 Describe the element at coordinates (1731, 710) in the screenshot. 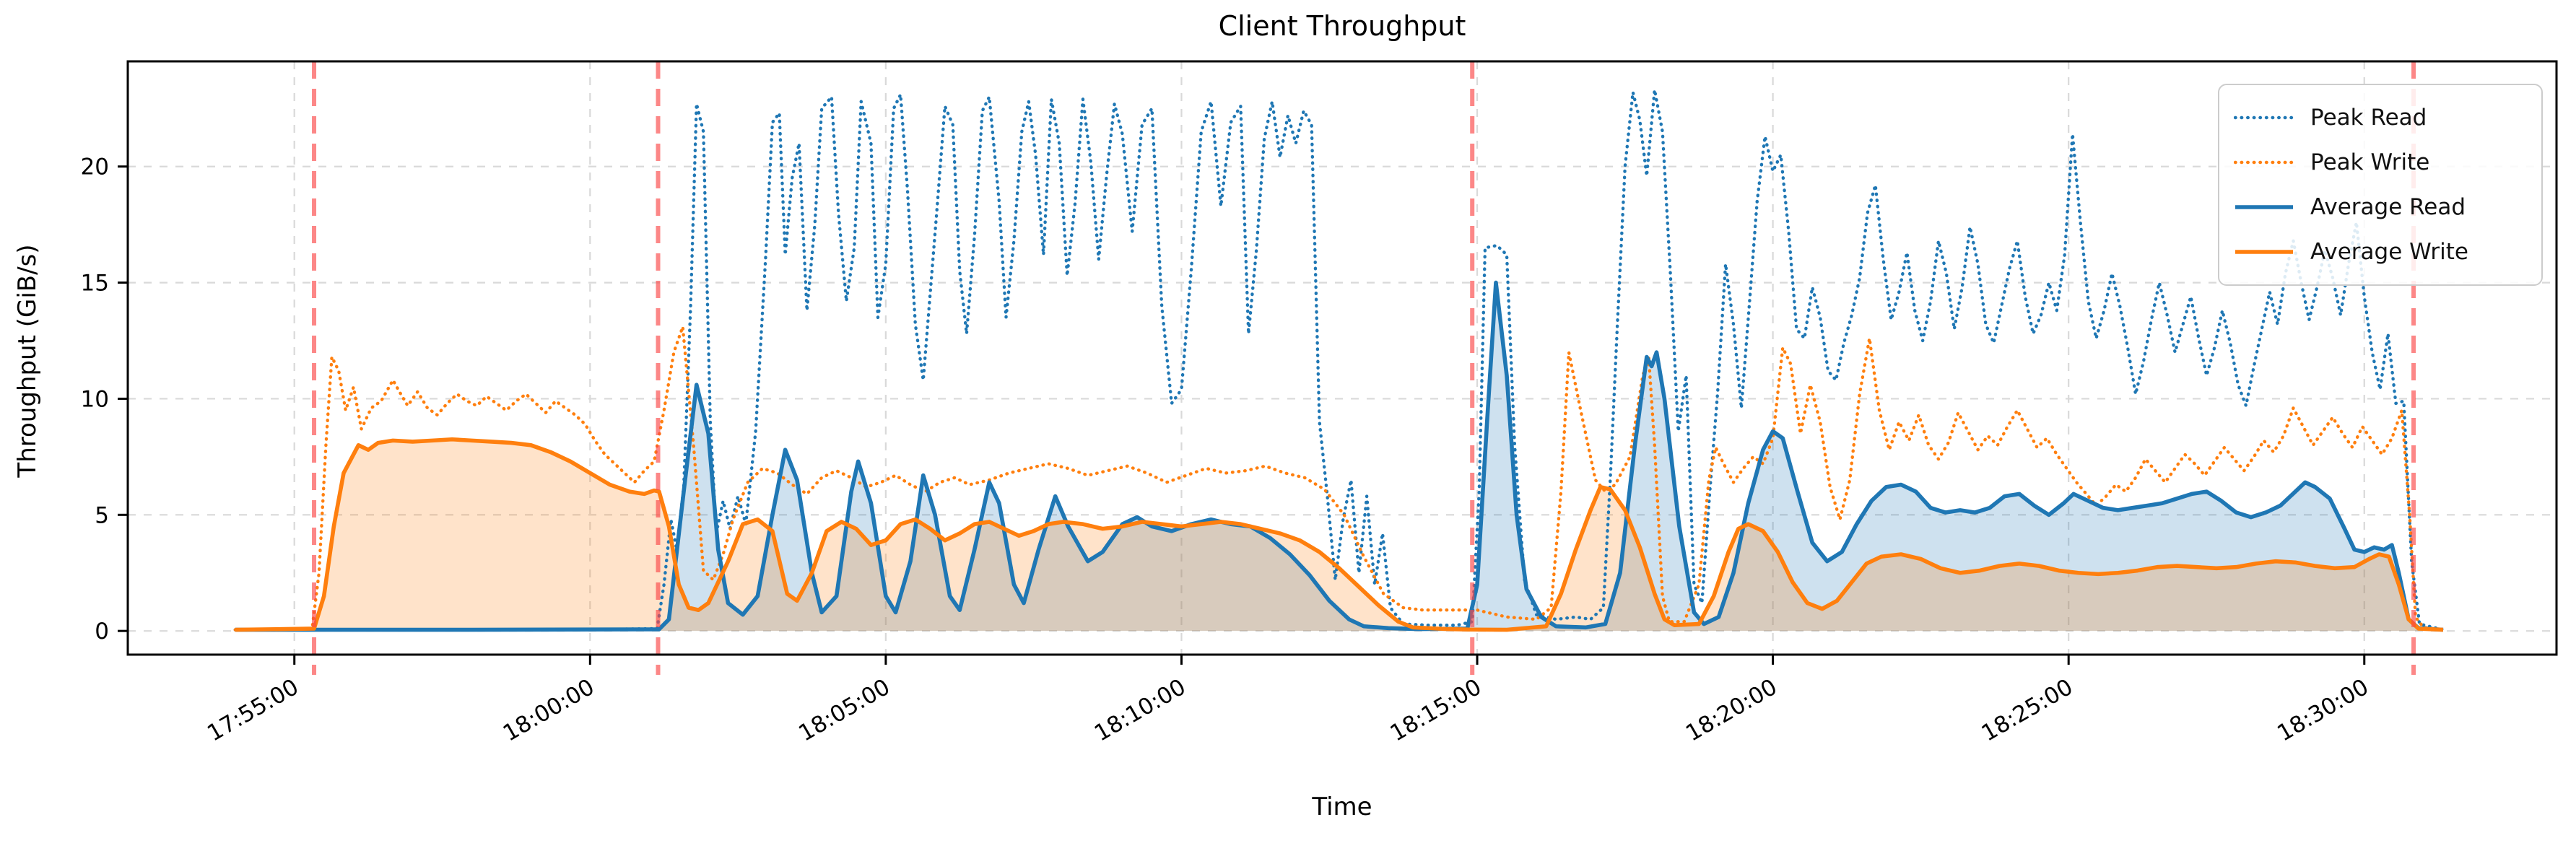

I see `svg-text: 18:20:00` at that location.